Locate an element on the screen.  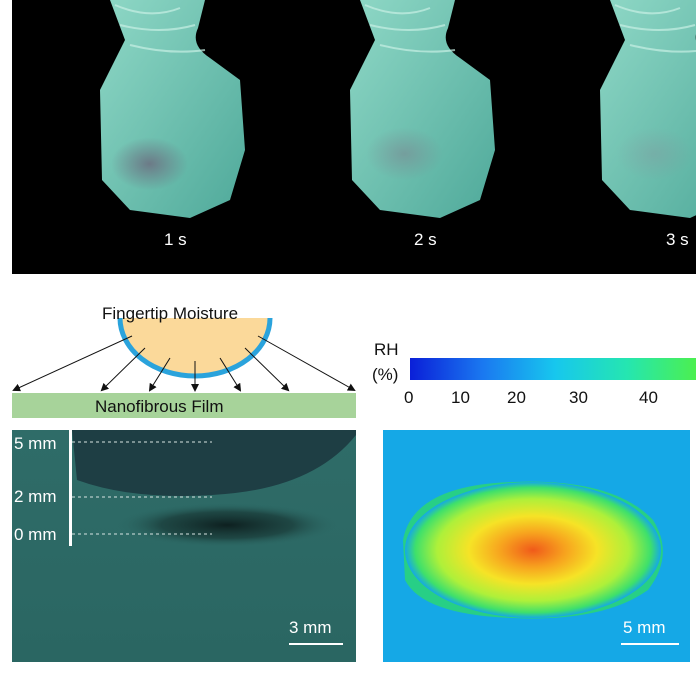
frame-1: 1 s is located at coordinates (195, 137).